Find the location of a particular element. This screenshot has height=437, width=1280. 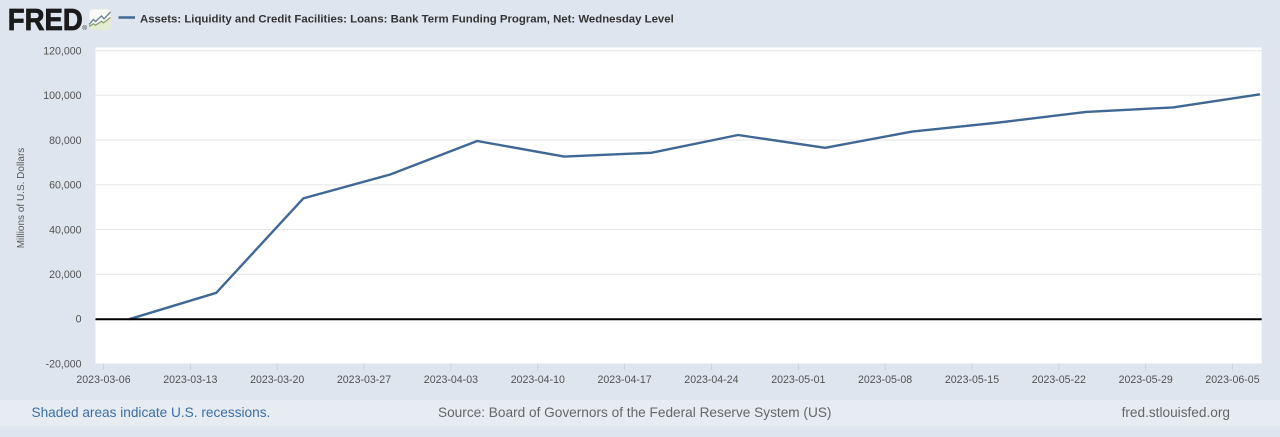

svg-text: 2023-05-29 is located at coordinates (1146, 380).